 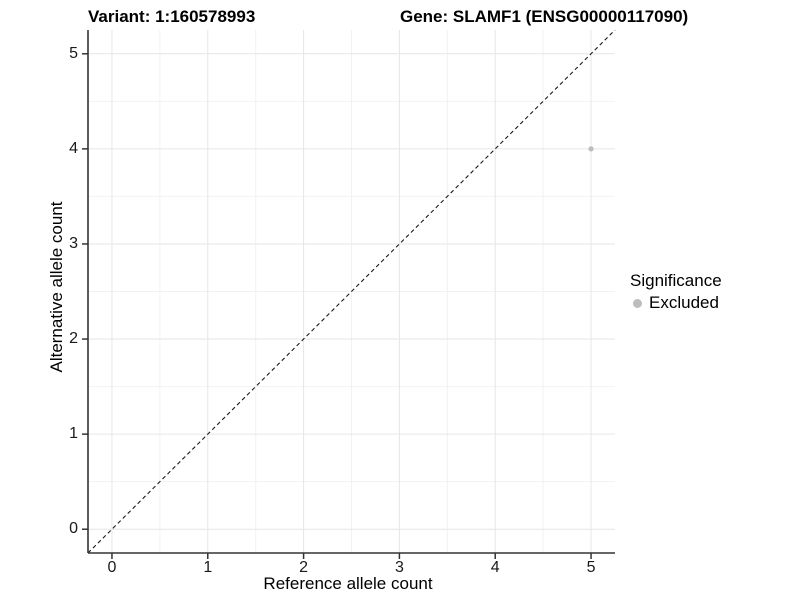 What do you see at coordinates (544, 16) in the screenshot?
I see `plot-title-gene: Gene: SLAMF1 (ENSG00000117090)` at bounding box center [544, 16].